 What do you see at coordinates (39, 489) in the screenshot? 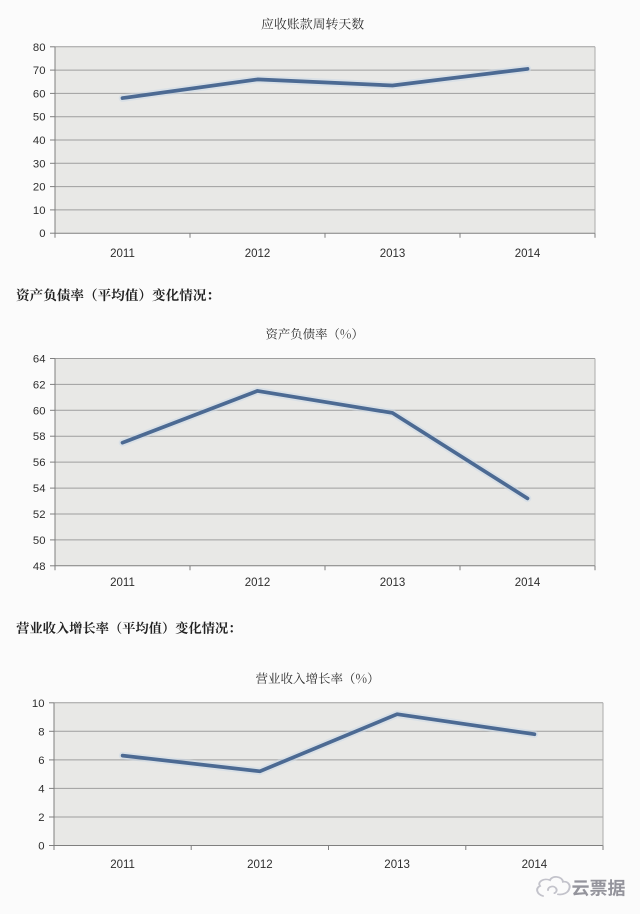
I see `svg-text: 54` at bounding box center [39, 489].